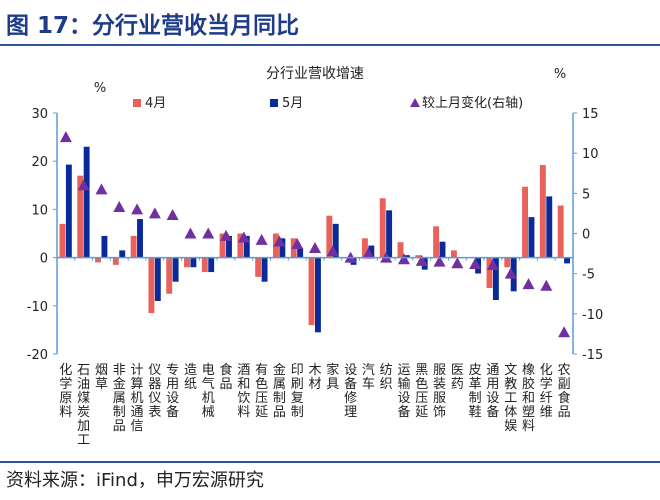 The height and width of the screenshot is (500, 660). I want to click on x-tick-label-char: 料, so click(528, 426).